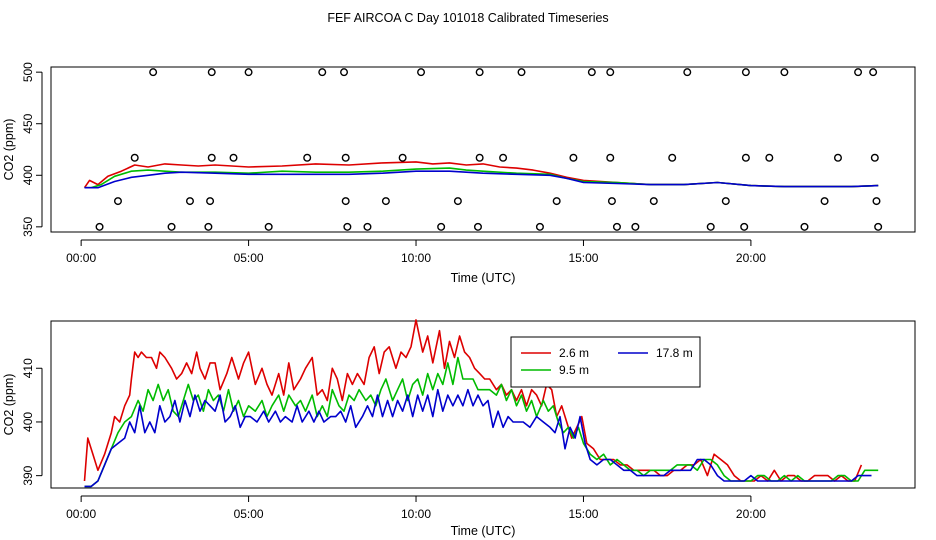 This screenshot has height=540, width=936. Describe the element at coordinates (28, 72) in the screenshot. I see `y-tick-label: 500` at that location.